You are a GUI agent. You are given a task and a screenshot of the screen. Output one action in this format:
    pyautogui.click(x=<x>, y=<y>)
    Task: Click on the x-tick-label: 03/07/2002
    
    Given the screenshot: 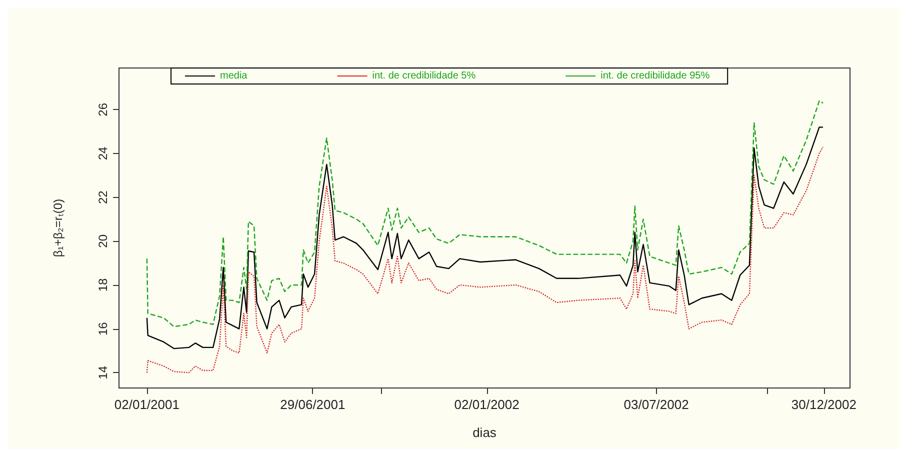 What is the action you would take?
    pyautogui.click(x=656, y=404)
    